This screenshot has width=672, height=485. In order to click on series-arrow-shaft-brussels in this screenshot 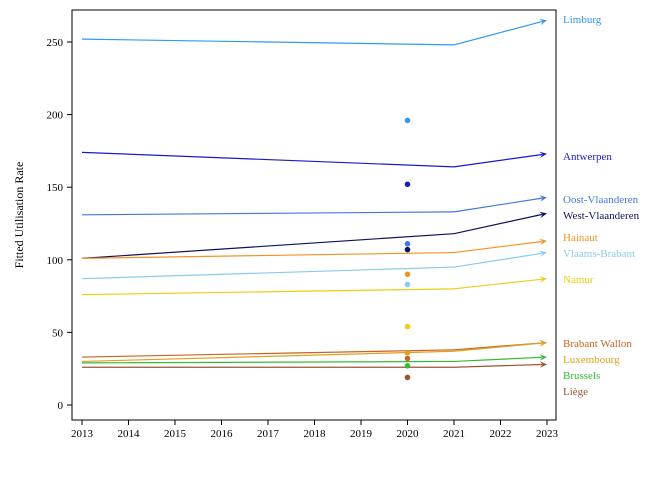, I will do `click(498, 359)`.